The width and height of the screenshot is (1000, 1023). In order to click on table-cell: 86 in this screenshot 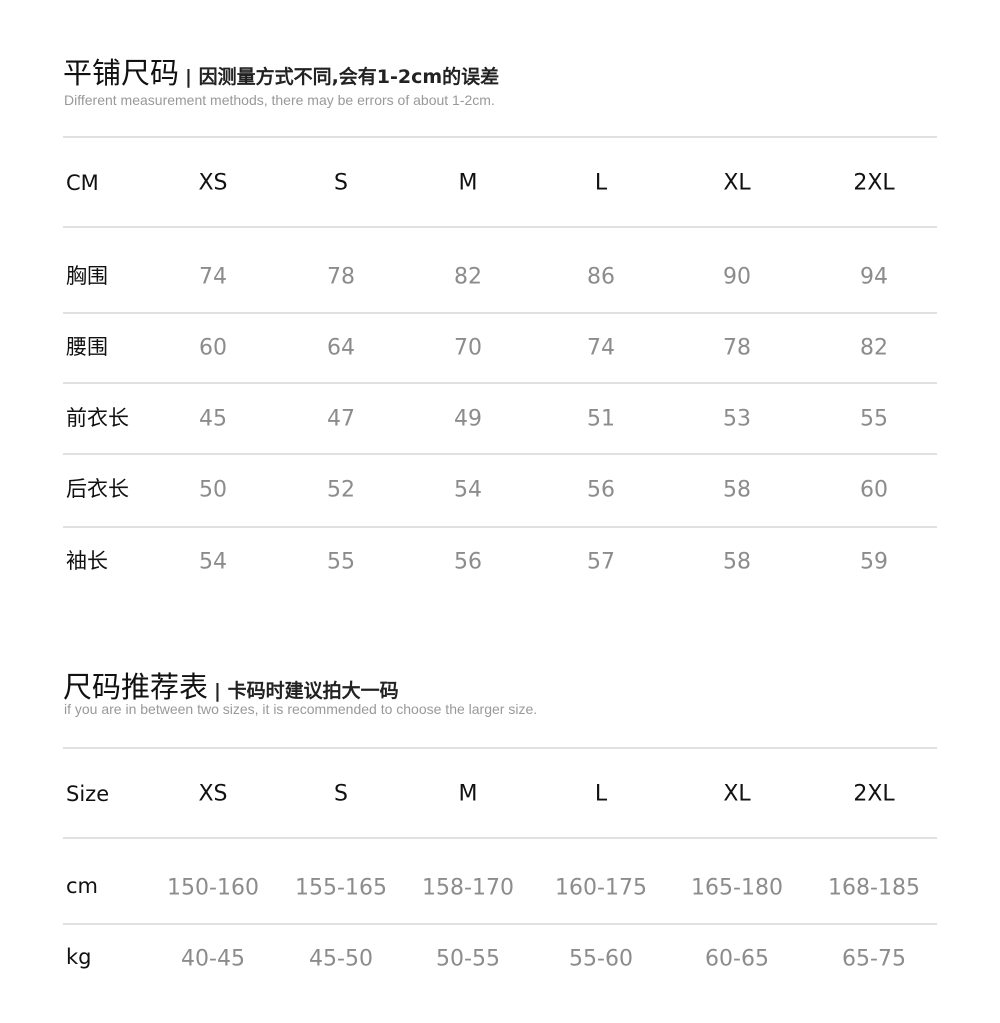, I will do `click(601, 277)`.